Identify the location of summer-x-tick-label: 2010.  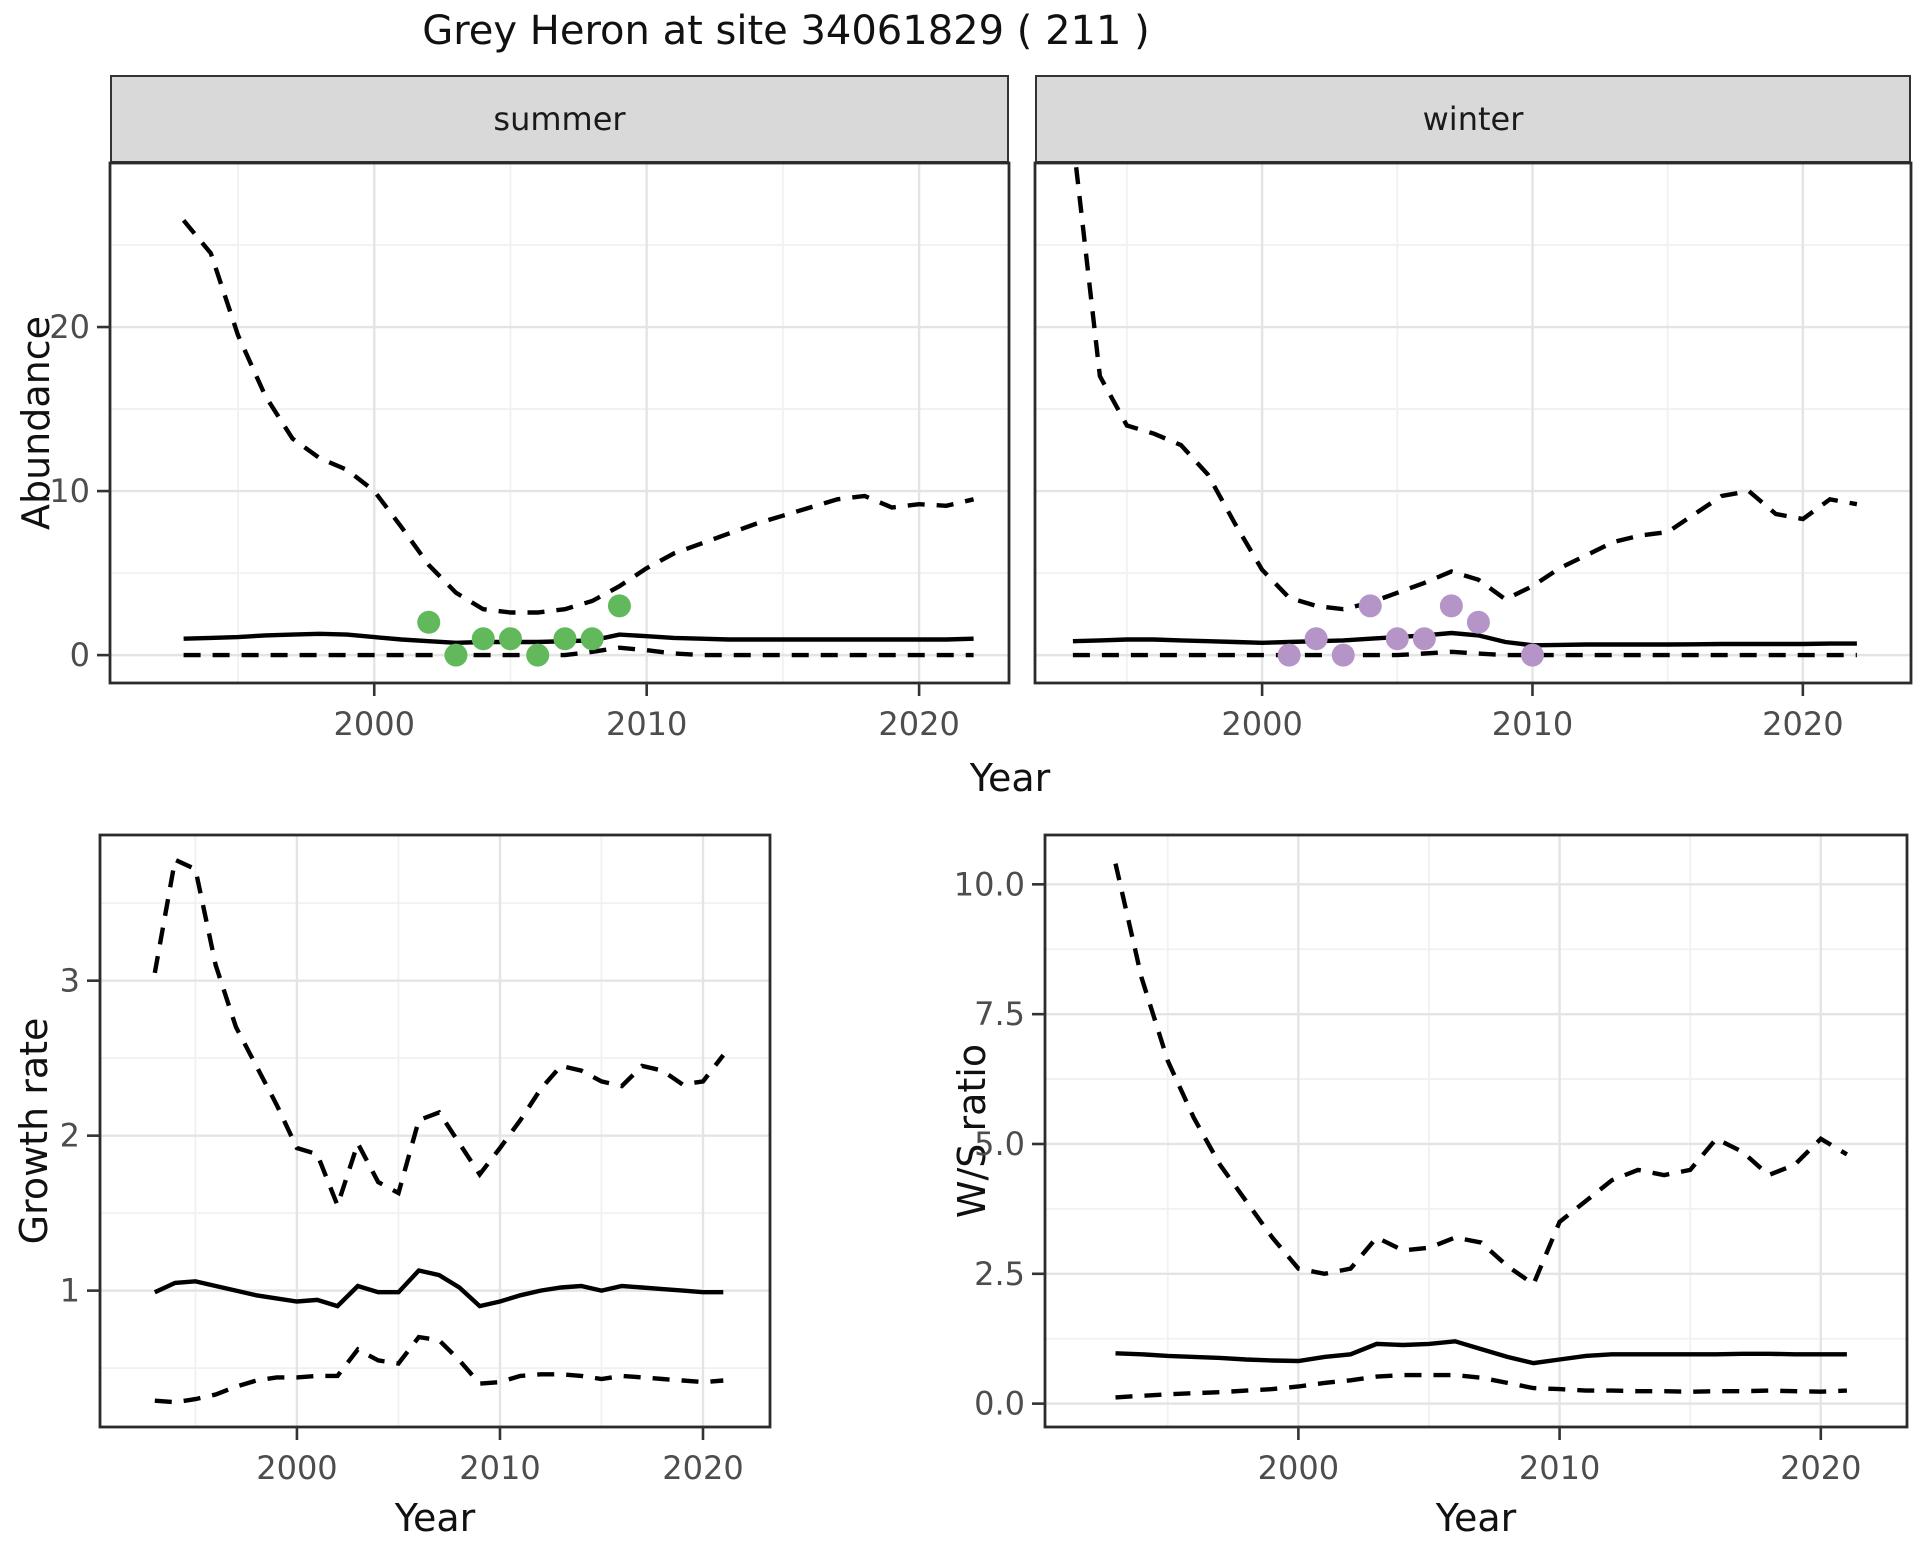
(646, 724).